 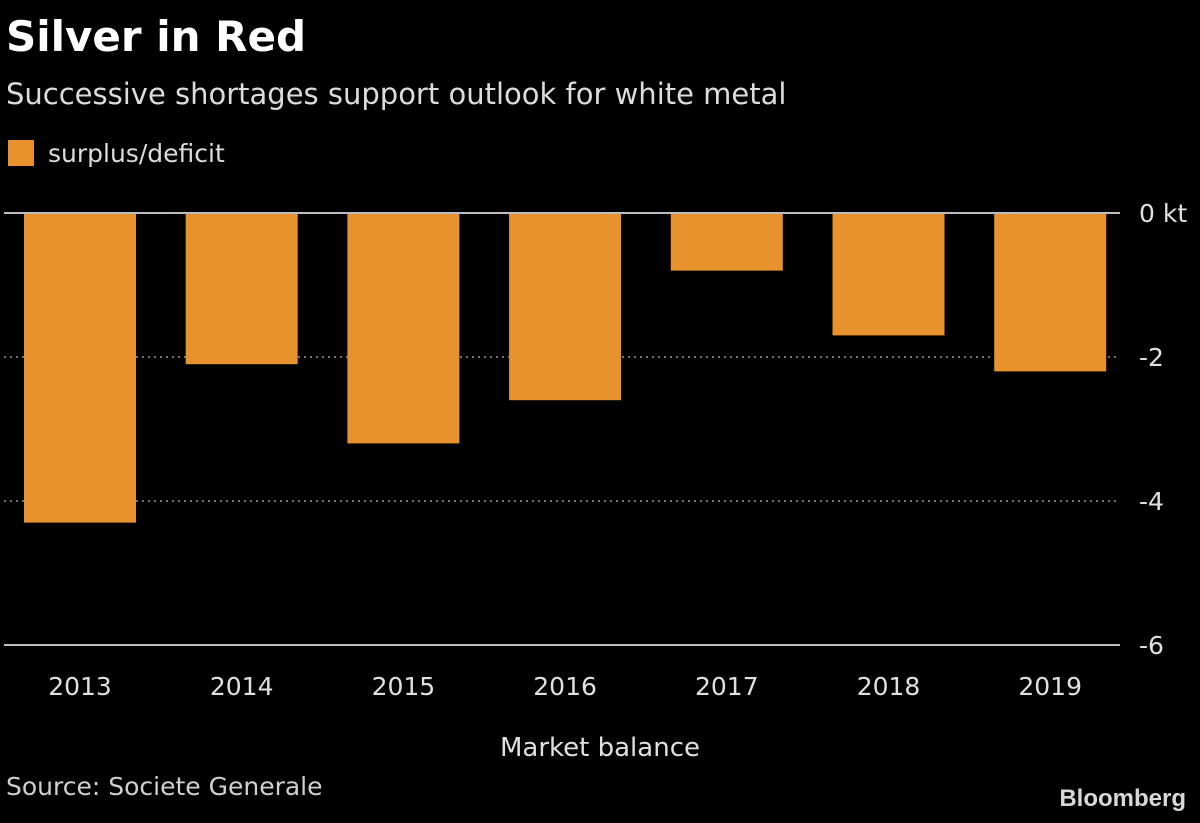 What do you see at coordinates (242, 686) in the screenshot?
I see `x-tick-label: 2014` at bounding box center [242, 686].